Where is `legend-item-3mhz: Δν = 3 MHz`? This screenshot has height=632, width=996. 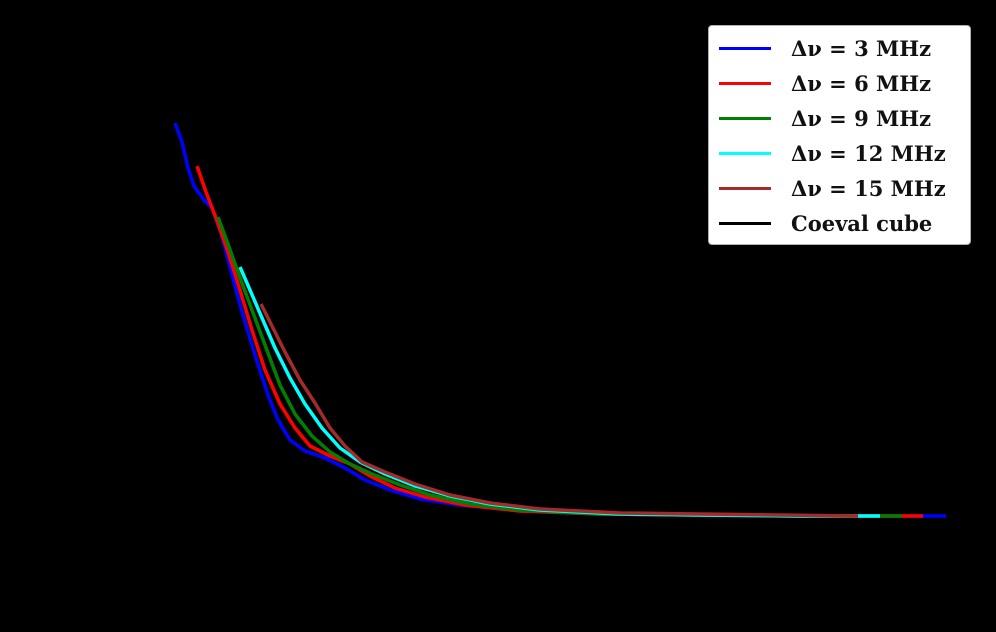 legend-item-3mhz: Δν = 3 MHz is located at coordinates (839, 48).